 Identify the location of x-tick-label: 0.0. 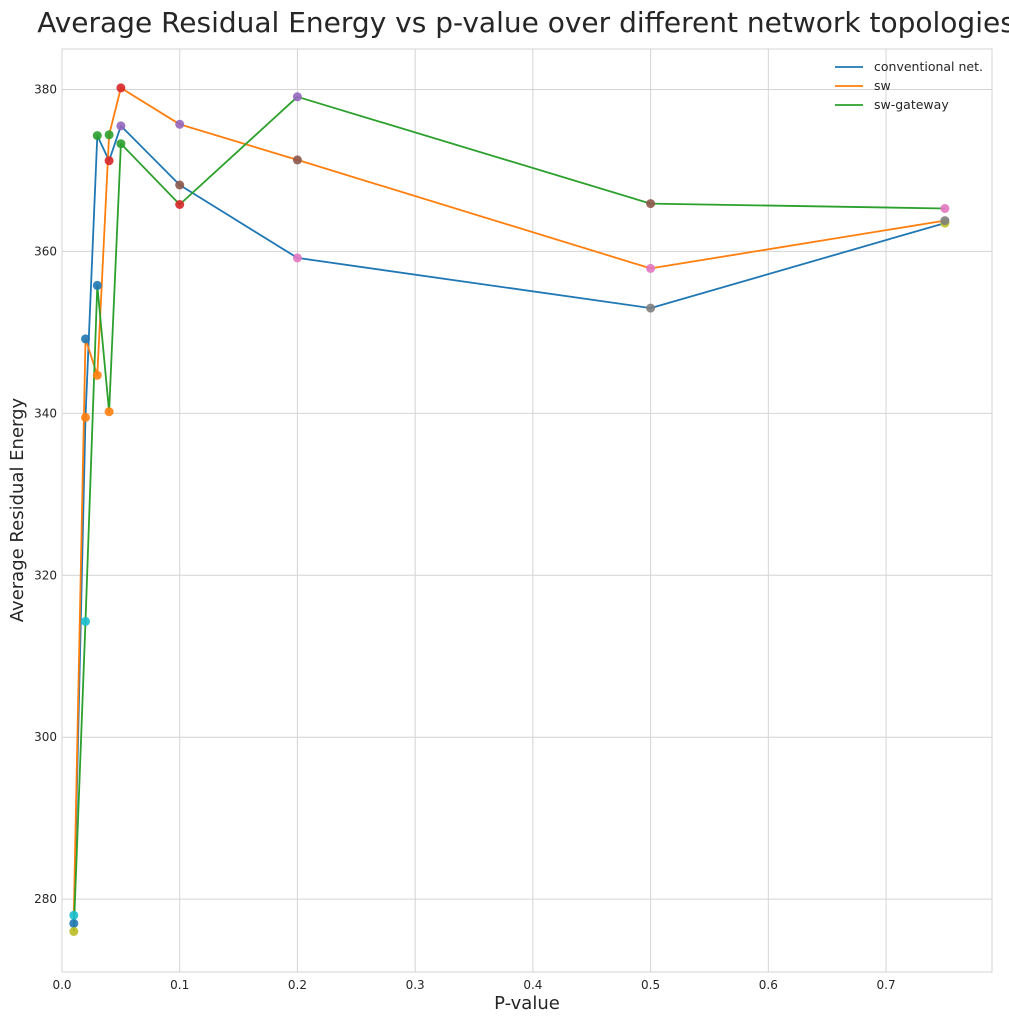
(61, 985).